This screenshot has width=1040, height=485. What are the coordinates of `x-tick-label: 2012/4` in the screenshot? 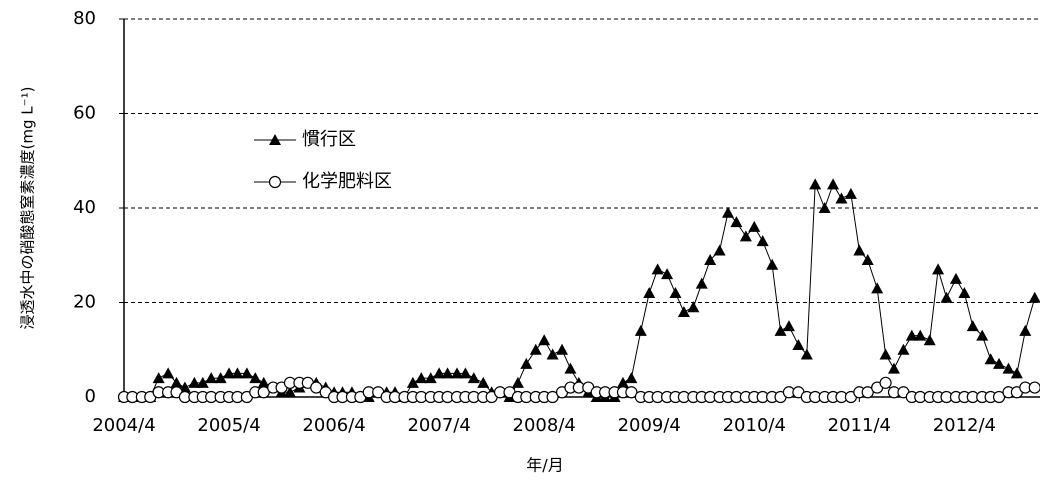 It's located at (964, 425).